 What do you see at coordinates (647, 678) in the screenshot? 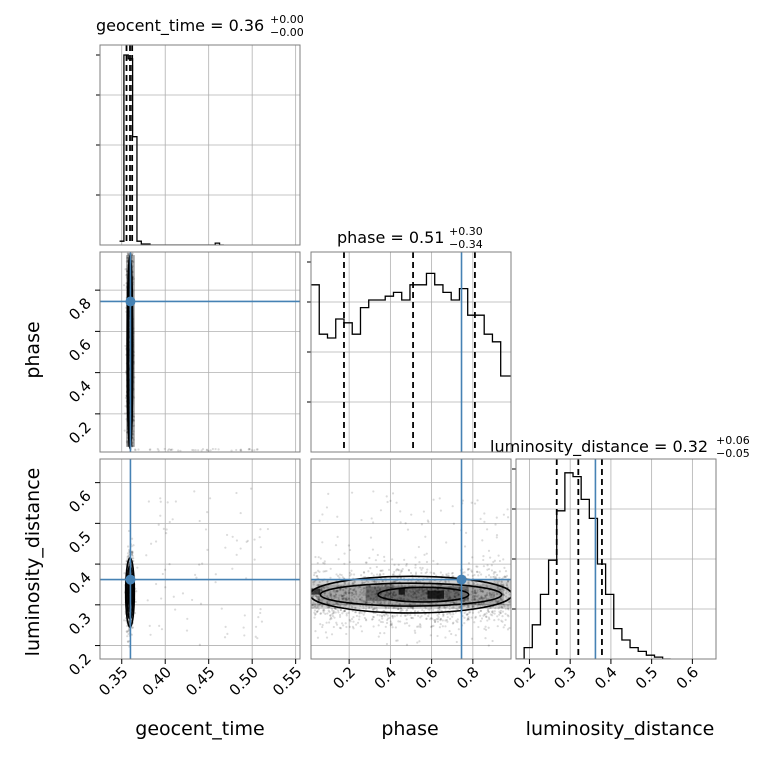
I see `xtick-label-luminosity-distance: 0.5` at bounding box center [647, 678].